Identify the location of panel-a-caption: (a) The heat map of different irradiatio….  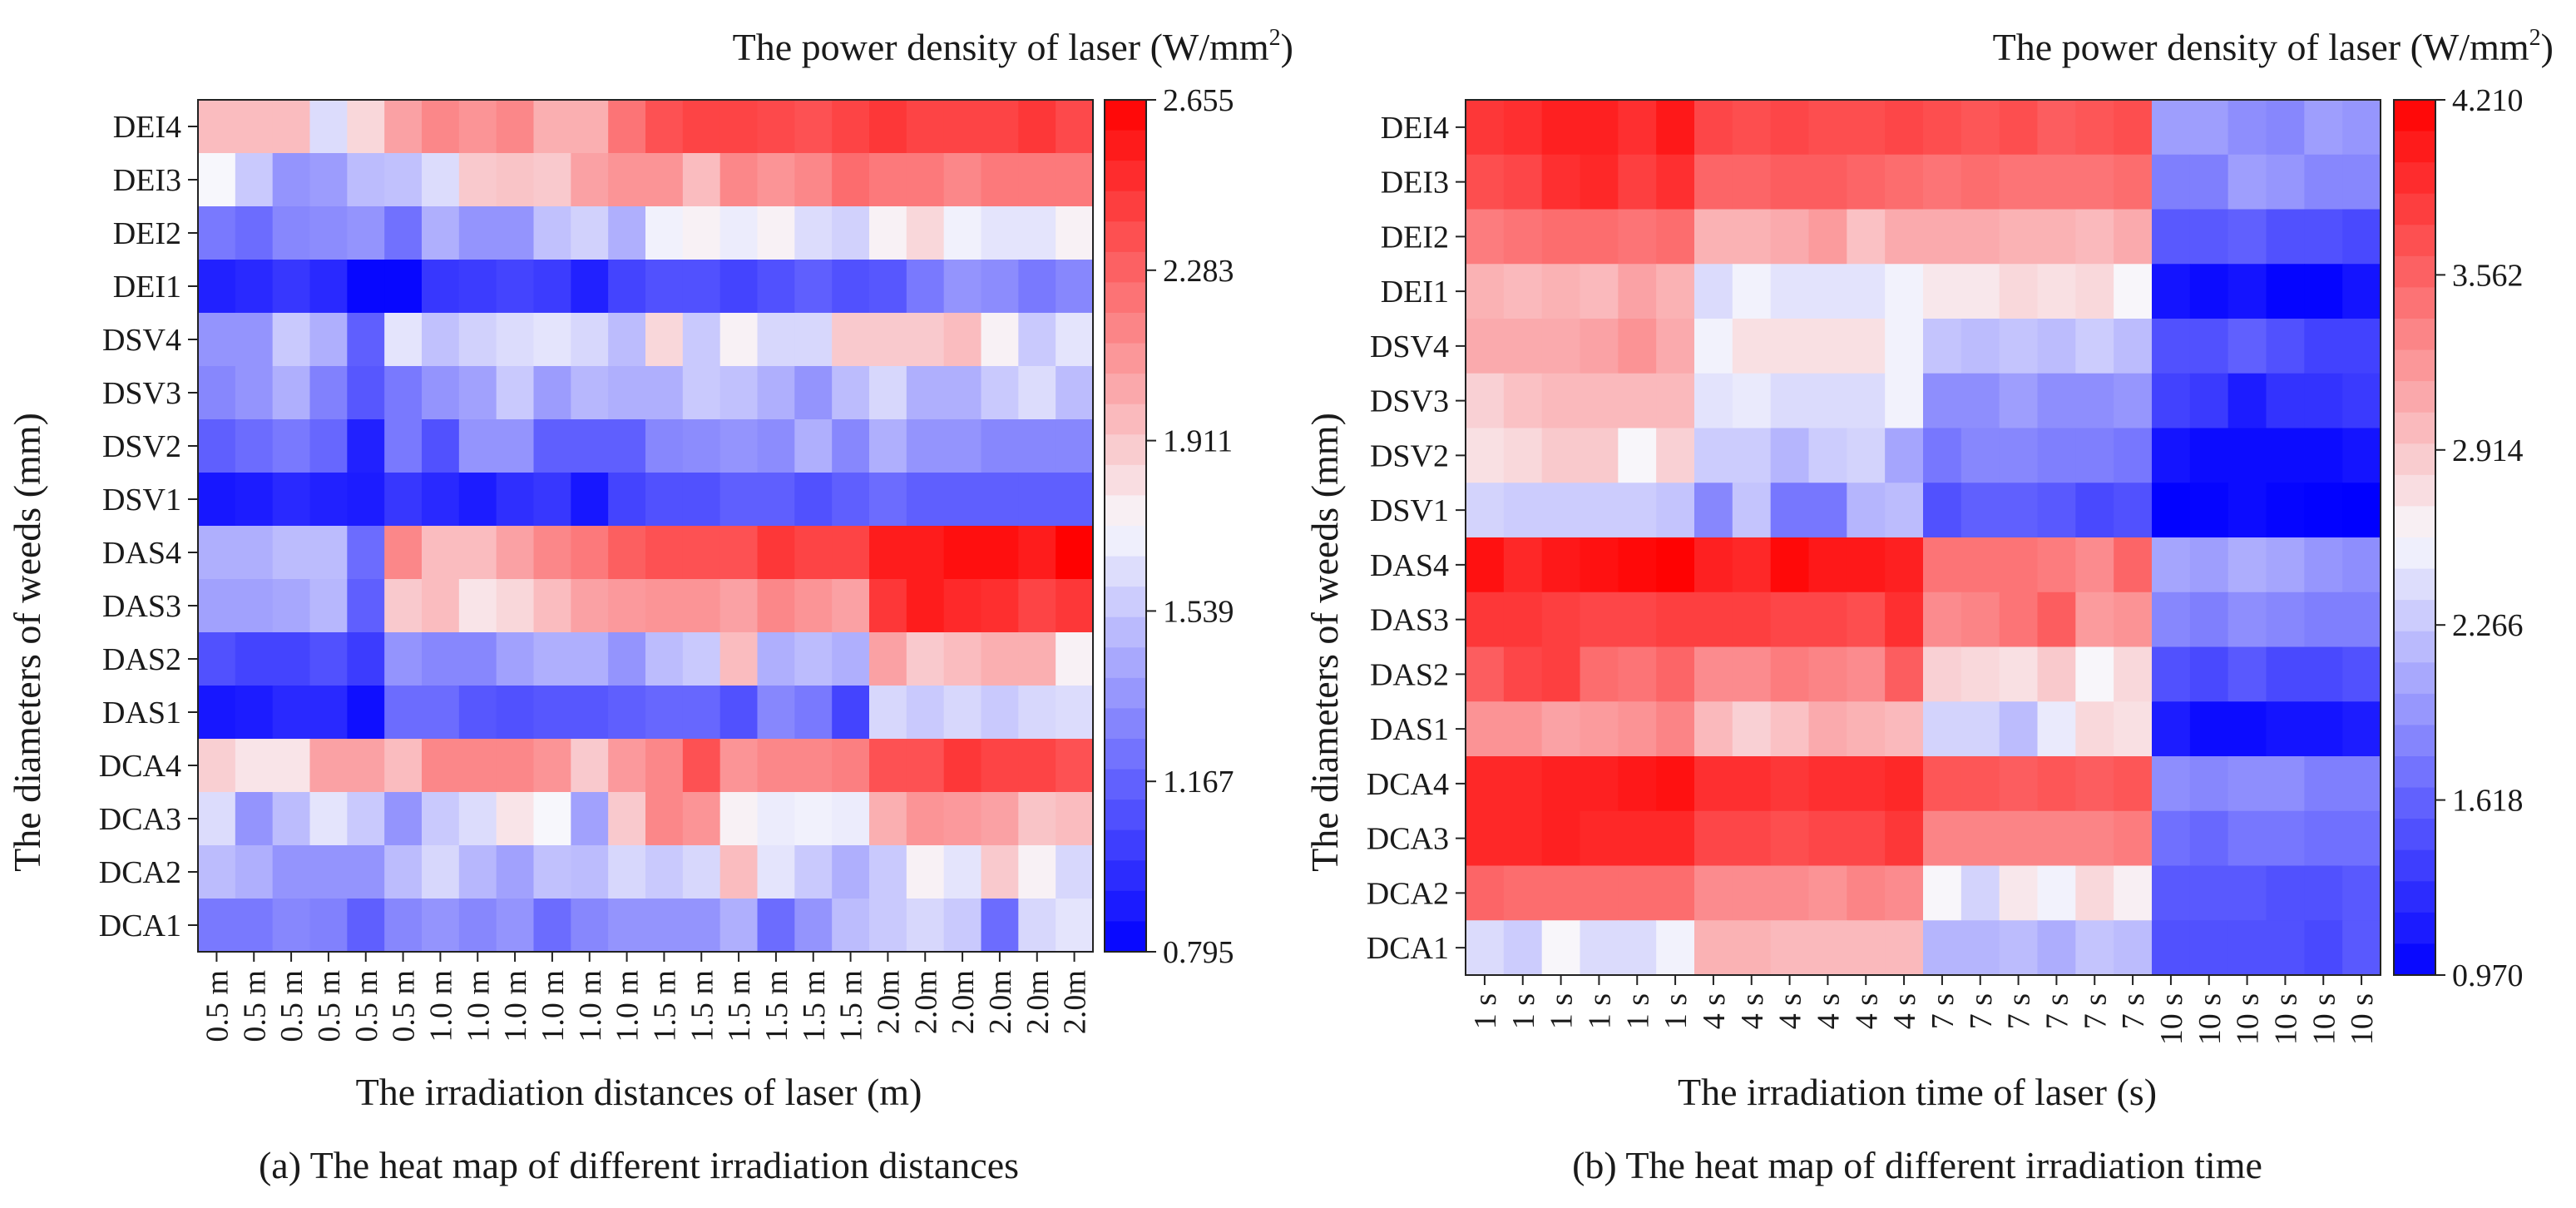
(639, 1165).